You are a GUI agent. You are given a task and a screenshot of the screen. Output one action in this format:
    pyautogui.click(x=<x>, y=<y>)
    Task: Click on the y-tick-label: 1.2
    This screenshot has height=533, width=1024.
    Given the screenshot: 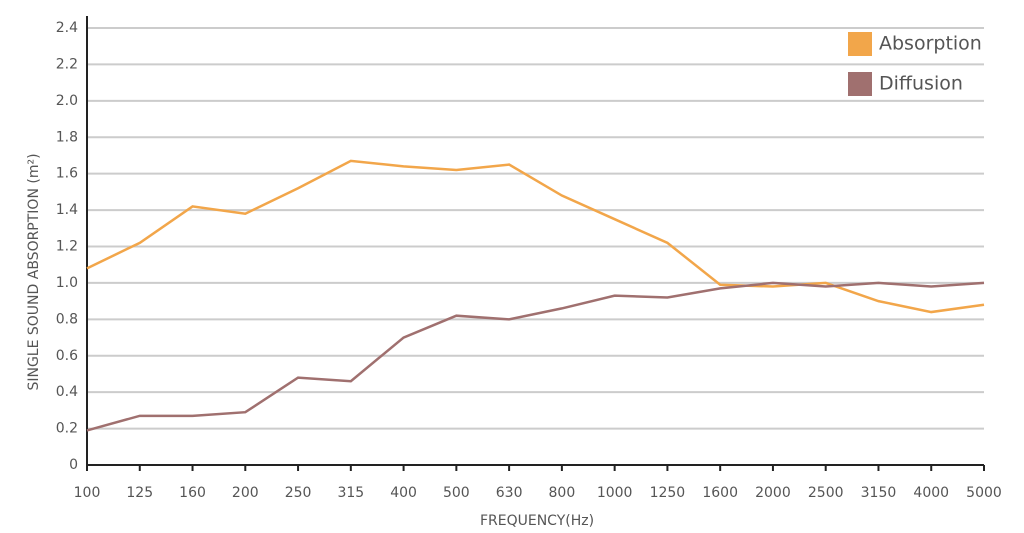 What is the action you would take?
    pyautogui.click(x=67, y=247)
    